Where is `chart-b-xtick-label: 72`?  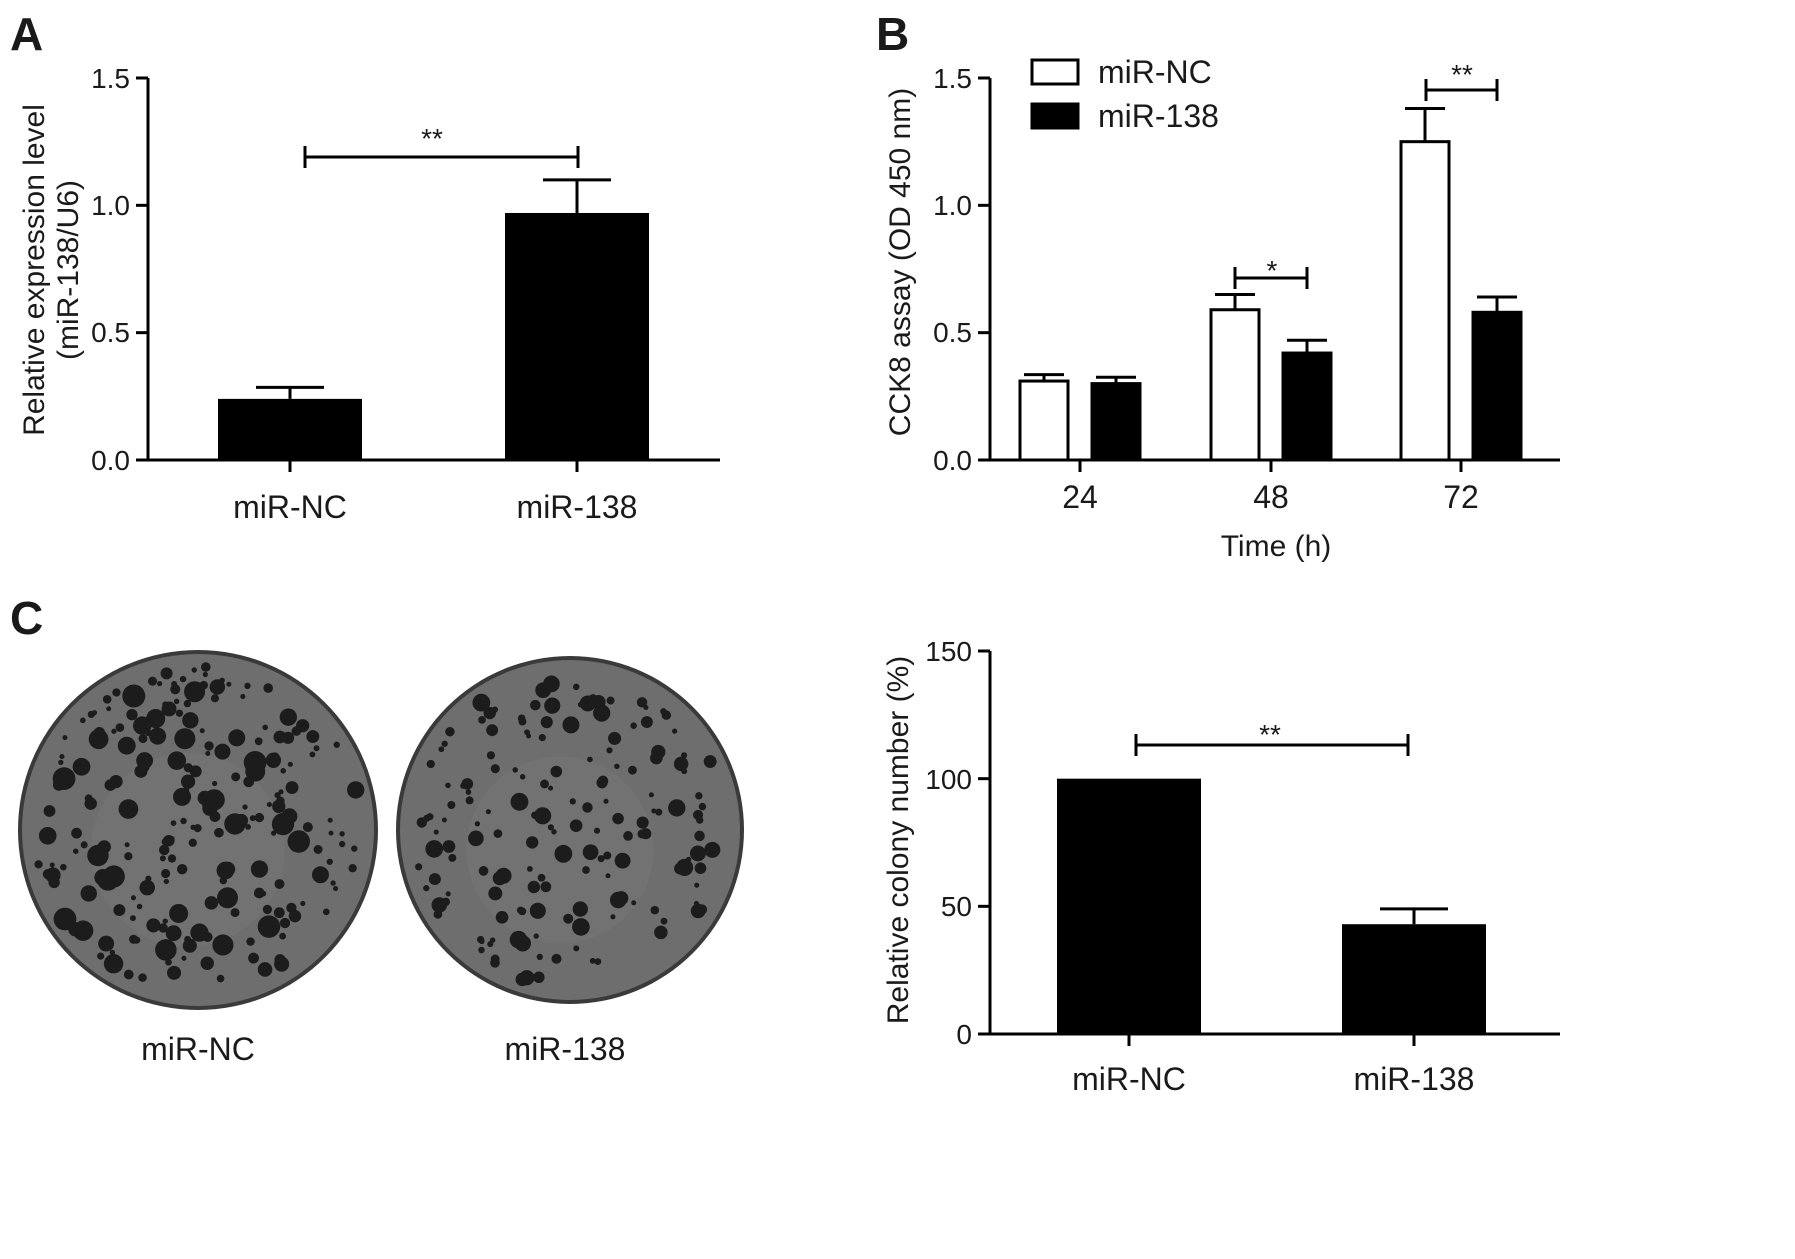
chart-b-xtick-label: 72 is located at coordinates (1461, 497).